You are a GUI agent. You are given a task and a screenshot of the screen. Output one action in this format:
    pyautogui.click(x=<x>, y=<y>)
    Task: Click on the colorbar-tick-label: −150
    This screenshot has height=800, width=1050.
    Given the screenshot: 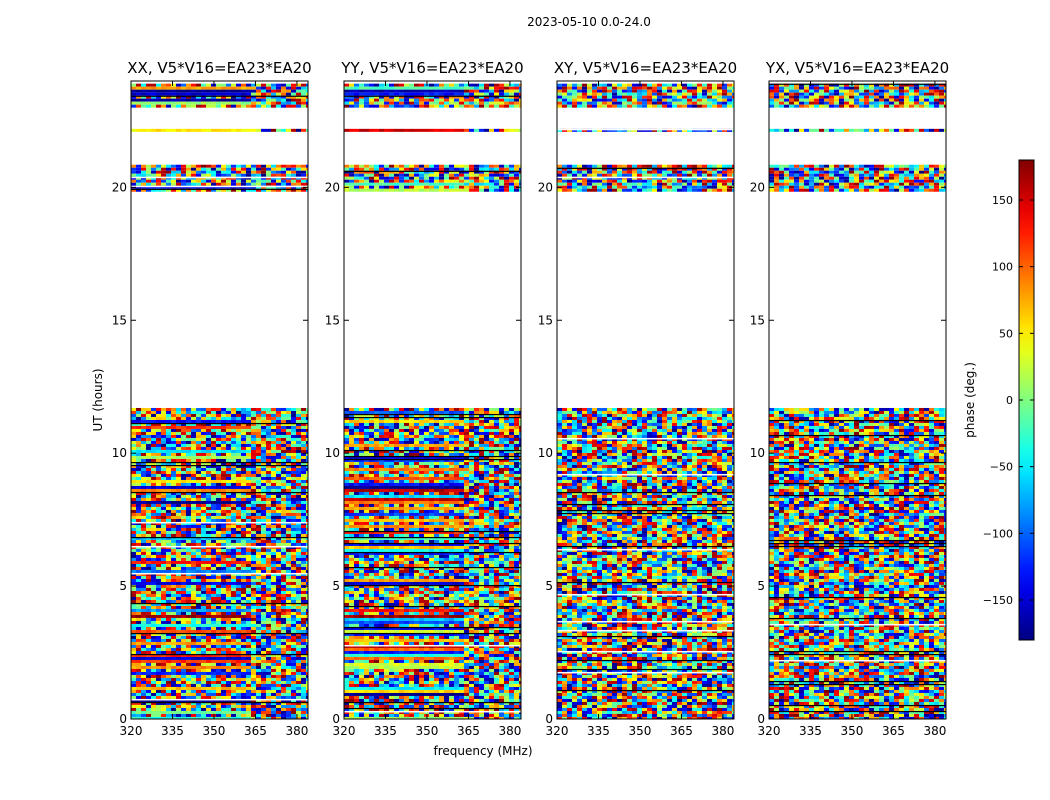 What is the action you would take?
    pyautogui.click(x=998, y=600)
    